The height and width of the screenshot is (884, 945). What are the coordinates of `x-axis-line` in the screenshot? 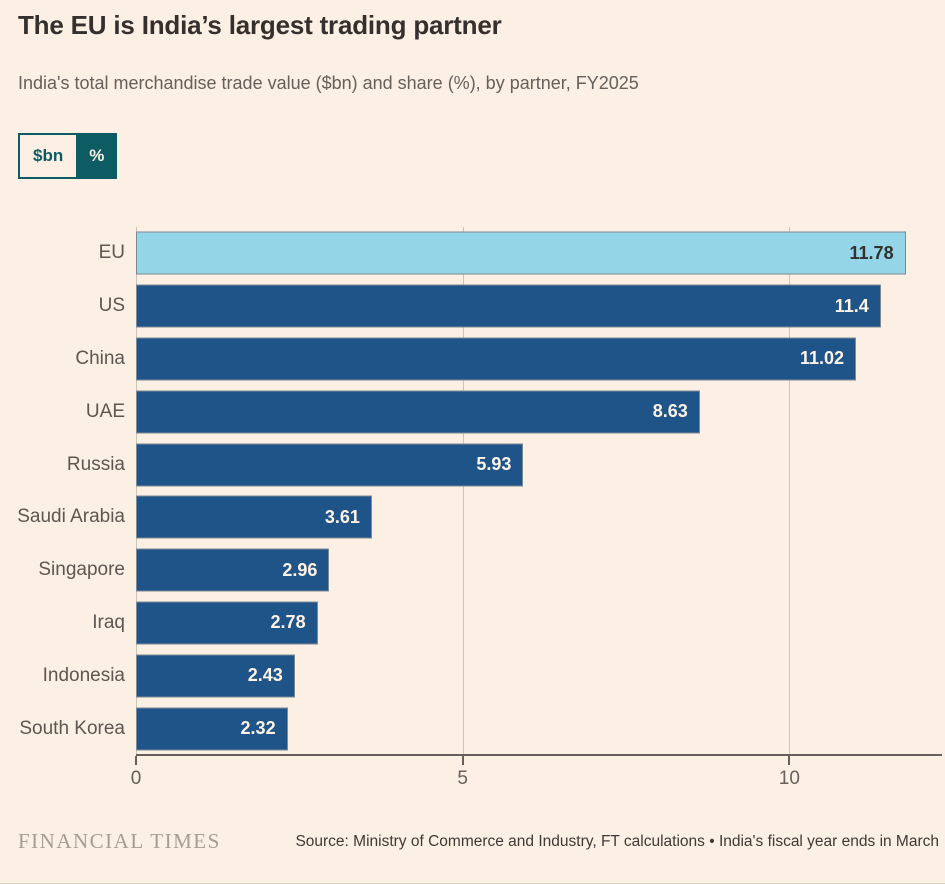 It's located at (539, 755).